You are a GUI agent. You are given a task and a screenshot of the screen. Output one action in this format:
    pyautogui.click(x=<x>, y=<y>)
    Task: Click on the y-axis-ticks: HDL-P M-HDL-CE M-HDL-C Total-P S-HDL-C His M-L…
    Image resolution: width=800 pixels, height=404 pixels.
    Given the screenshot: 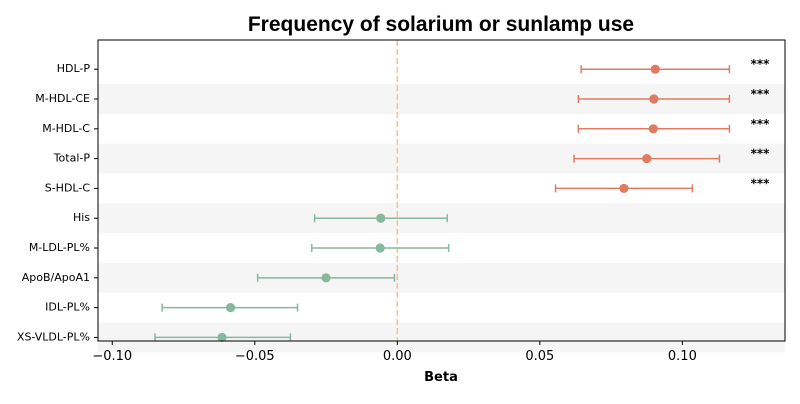 What is the action you would take?
    pyautogui.click(x=57, y=202)
    